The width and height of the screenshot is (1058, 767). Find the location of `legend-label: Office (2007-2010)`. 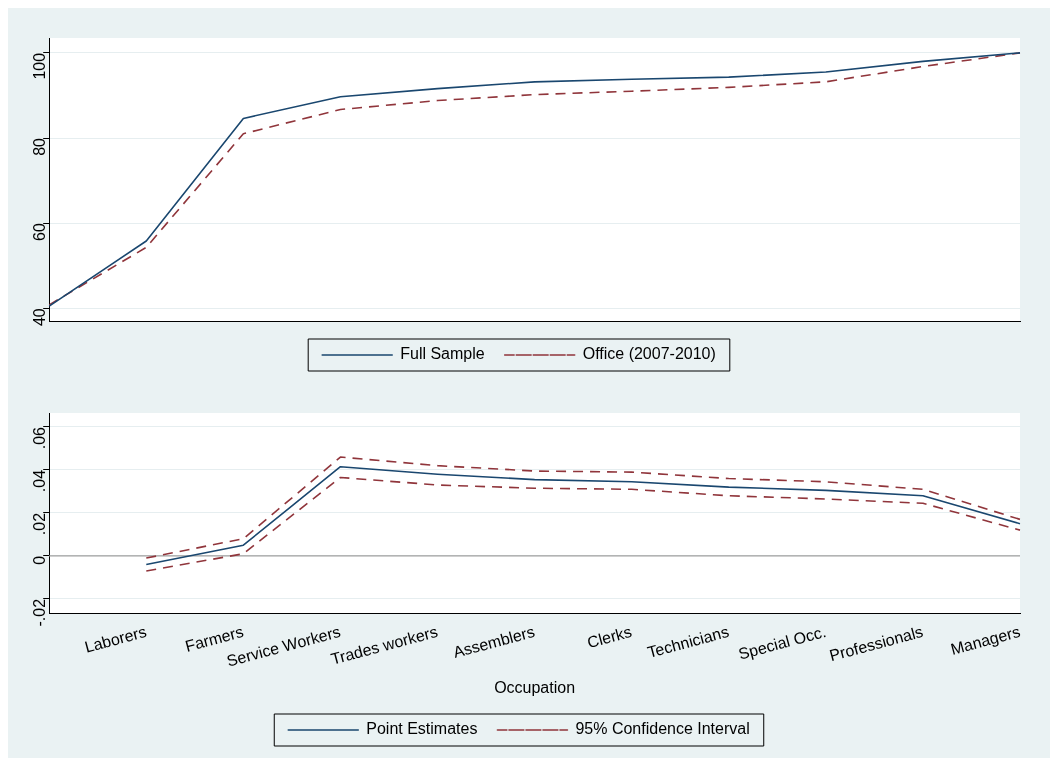

legend-label: Office (2007-2010) is located at coordinates (649, 354).